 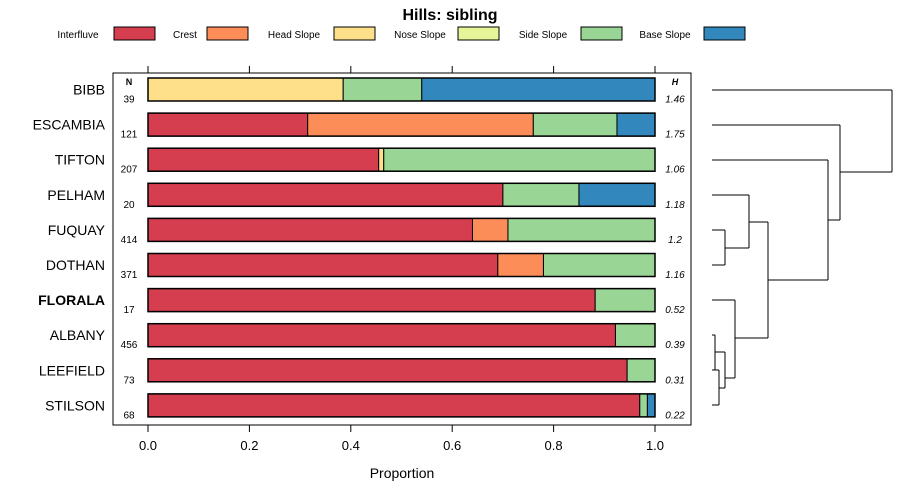 What do you see at coordinates (75, 265) in the screenshot?
I see `category-label: DOTHAN` at bounding box center [75, 265].